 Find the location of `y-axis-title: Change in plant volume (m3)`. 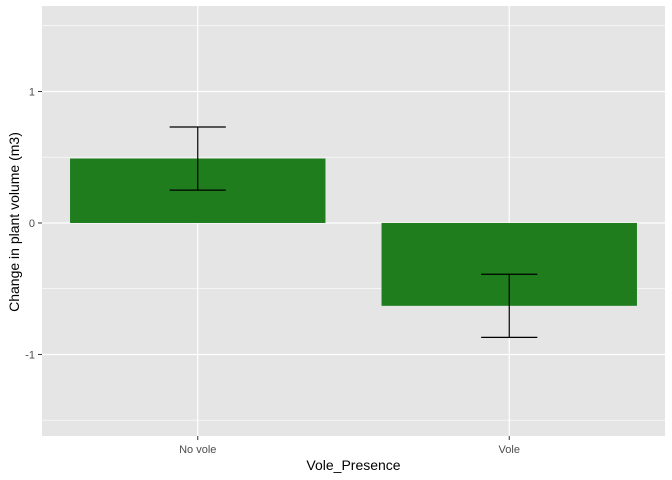

y-axis-title: Change in plant volume (m3) is located at coordinates (14, 222).